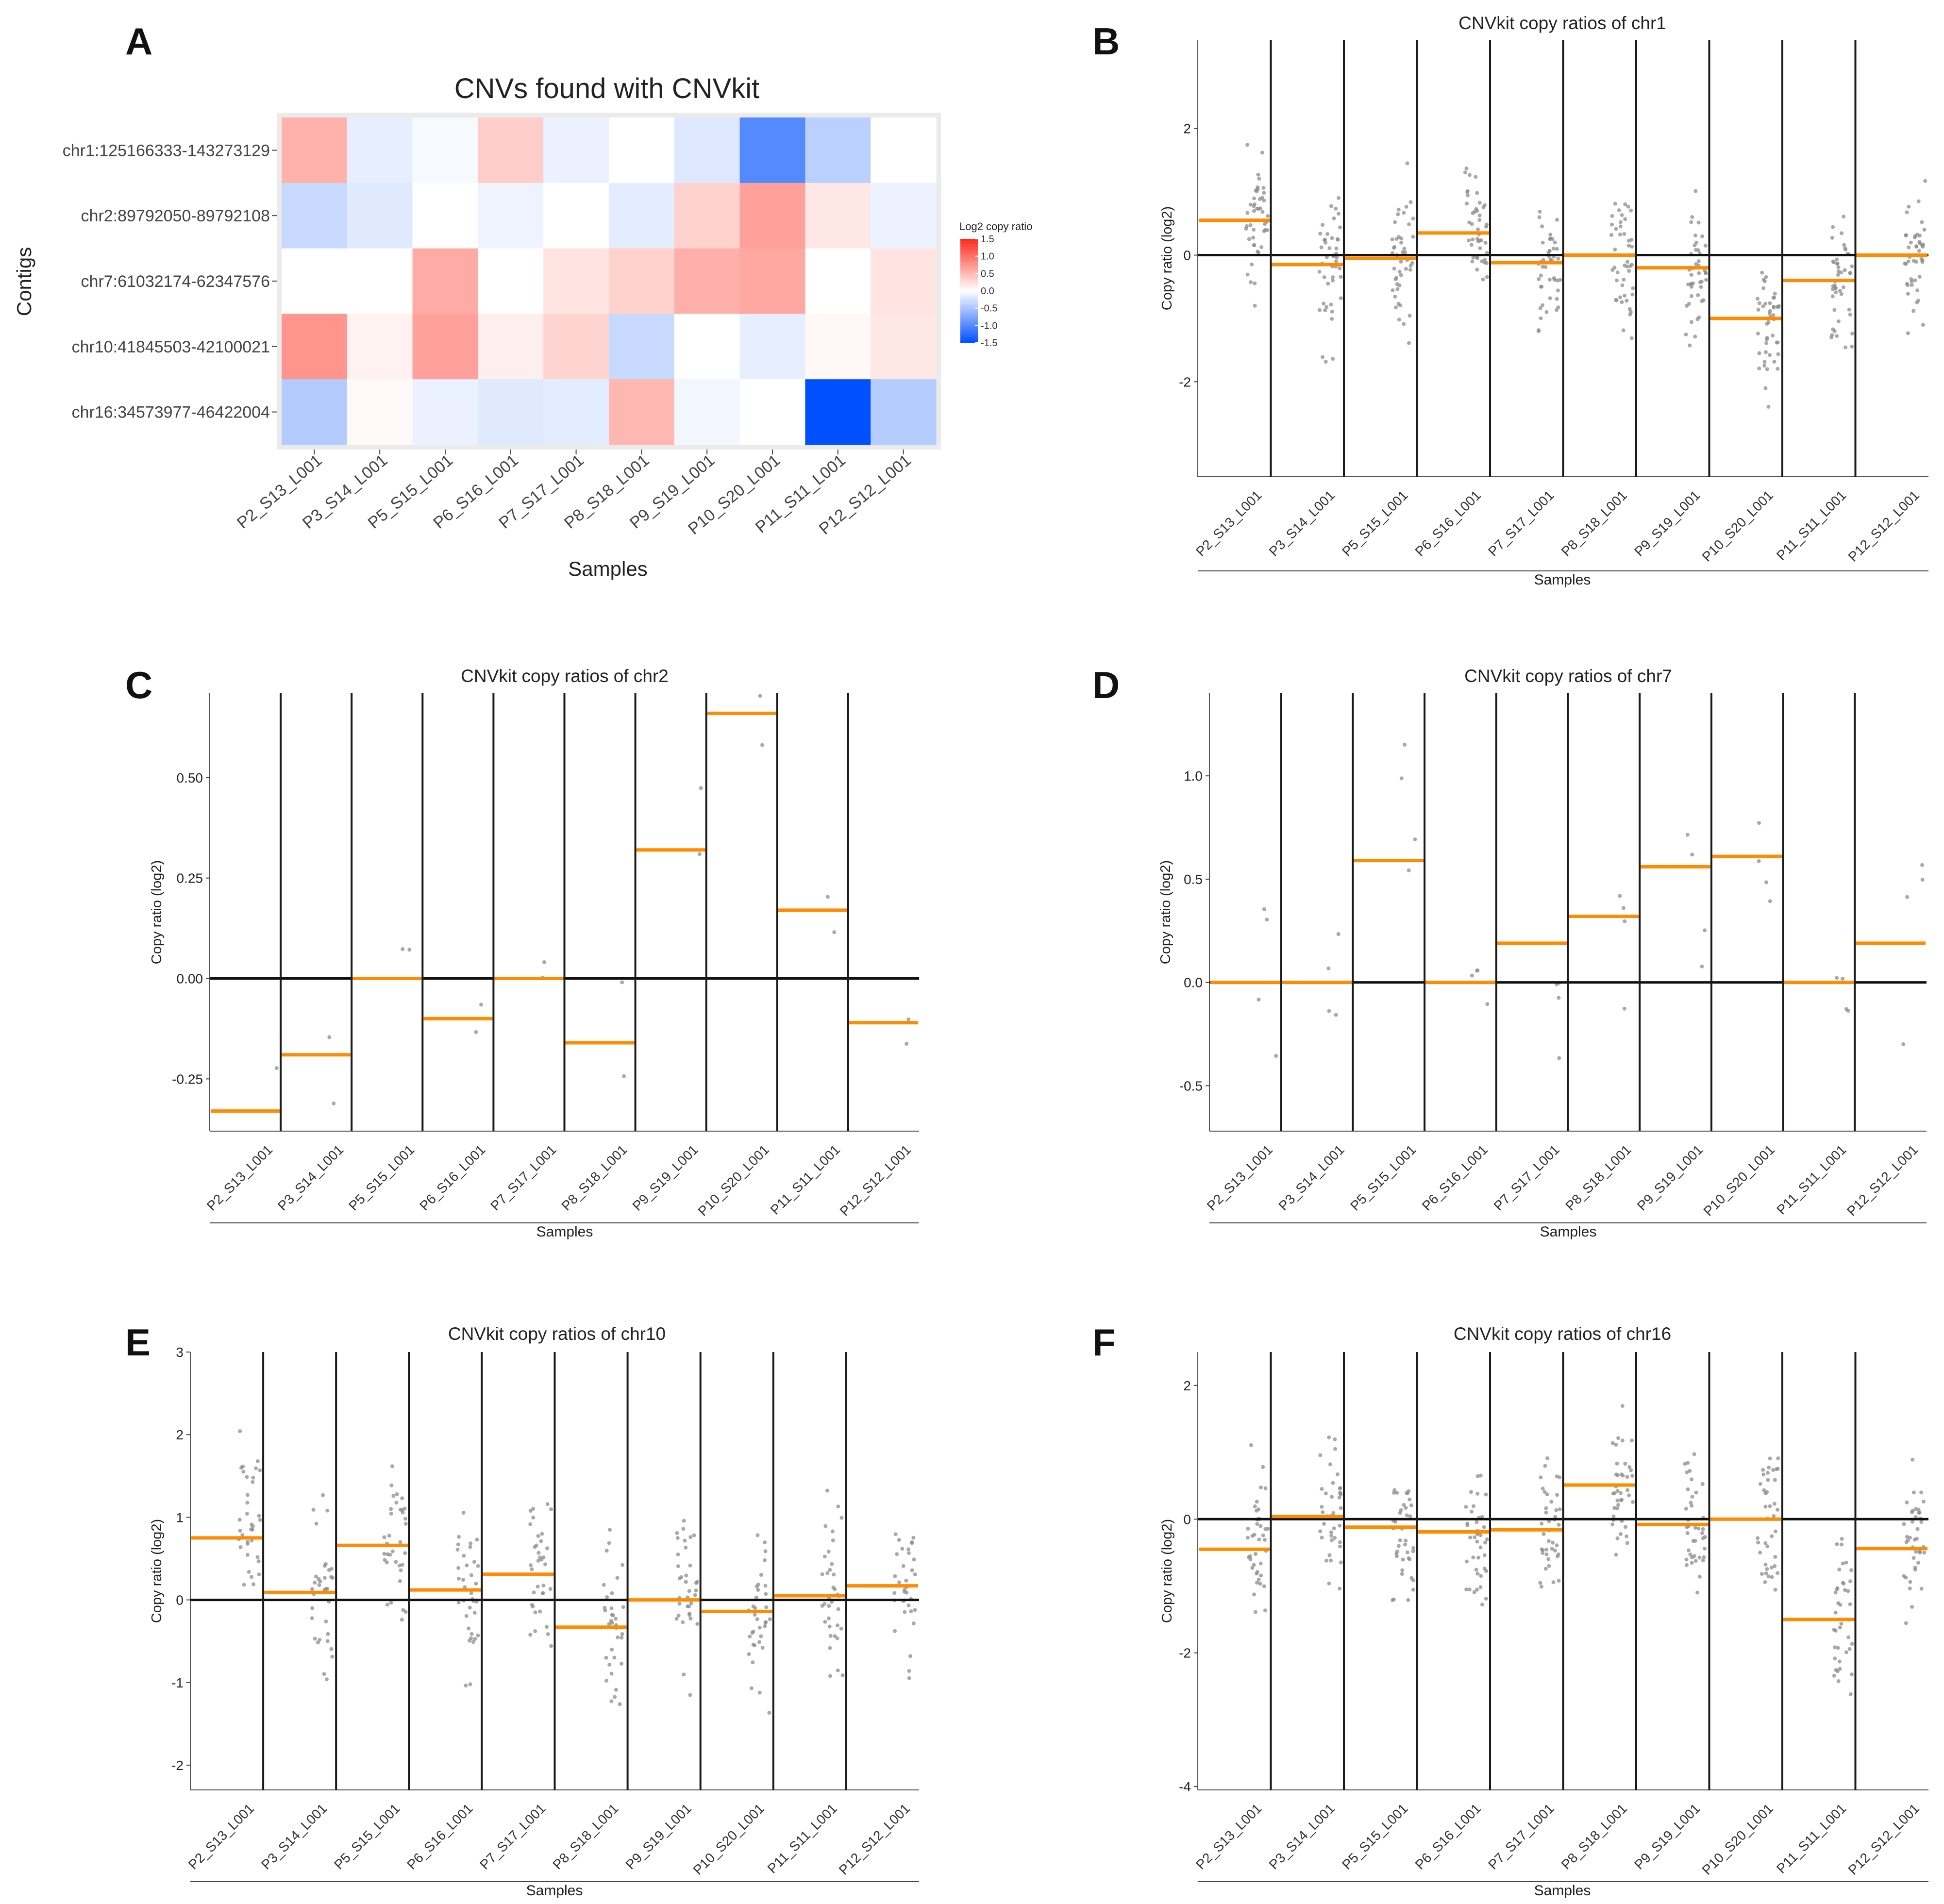 This screenshot has width=1944, height=1904. I want to click on y-axis-label: Copy ratio (log2), so click(1165, 912).